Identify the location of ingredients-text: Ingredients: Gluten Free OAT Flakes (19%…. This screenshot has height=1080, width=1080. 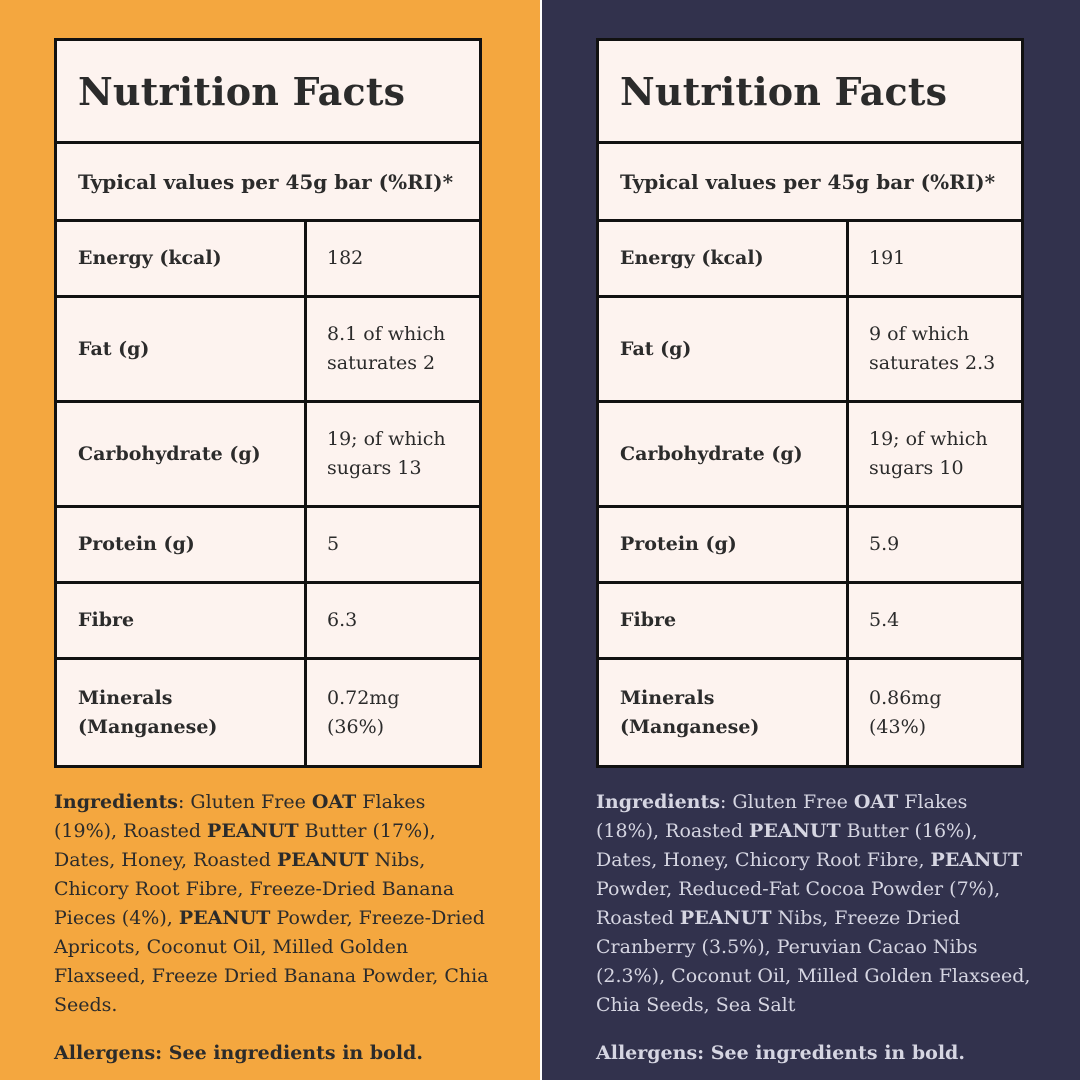
(271, 903).